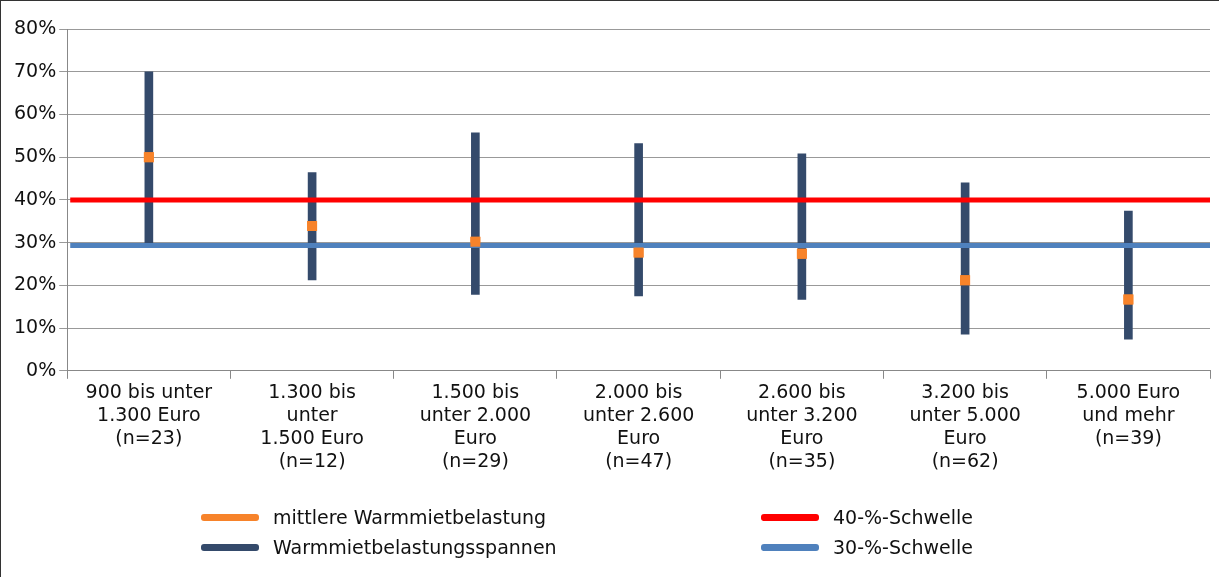 Image resolution: width=1219 pixels, height=577 pixels. Describe the element at coordinates (965, 425) in the screenshot. I see `x-tick-label: 3.200 bis unter 5.000 Euro (n=62)` at that location.